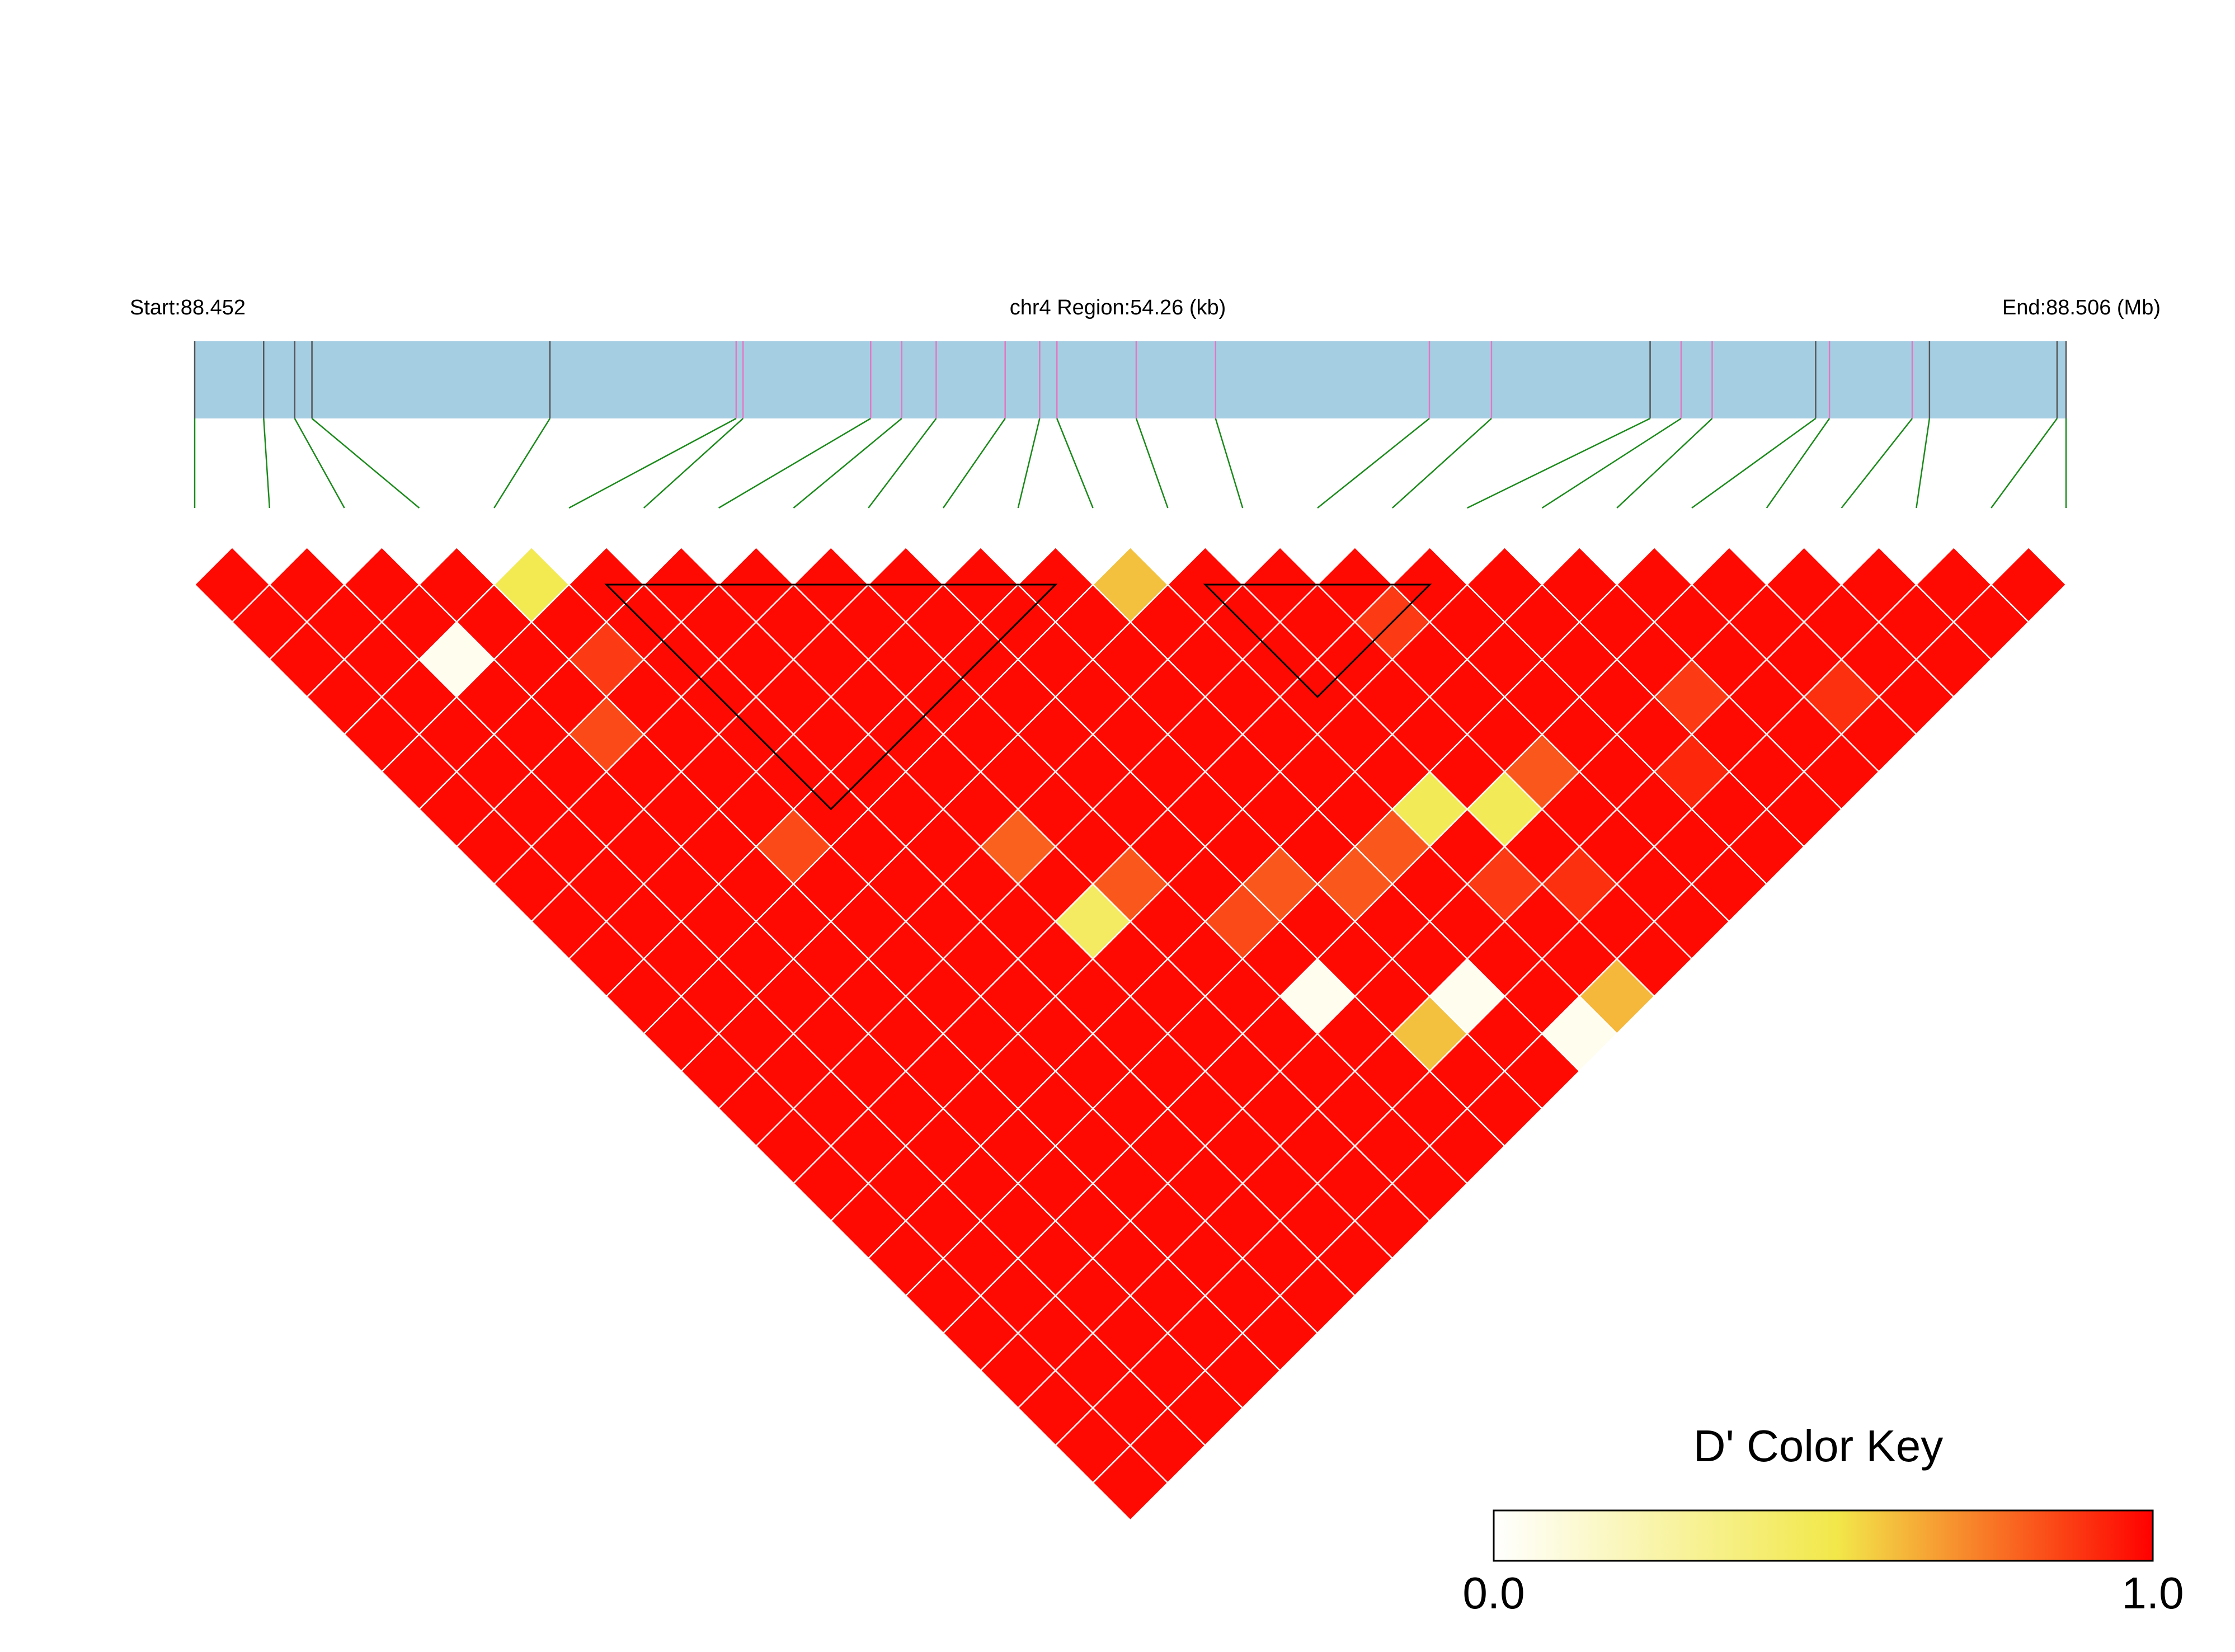 Image resolution: width=2235 pixels, height=1652 pixels. I want to click on region-title-label: chr4 Region:54.26 (kb), so click(1118, 308).